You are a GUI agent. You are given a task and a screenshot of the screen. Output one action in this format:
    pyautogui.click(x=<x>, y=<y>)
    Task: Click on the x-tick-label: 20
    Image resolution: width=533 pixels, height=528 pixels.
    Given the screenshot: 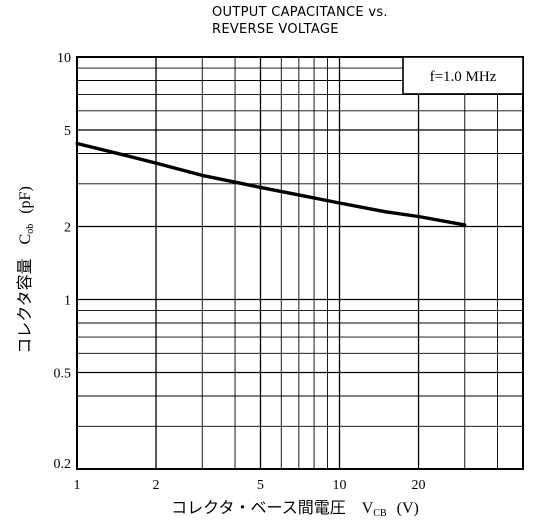 What is the action you would take?
    pyautogui.click(x=419, y=485)
    